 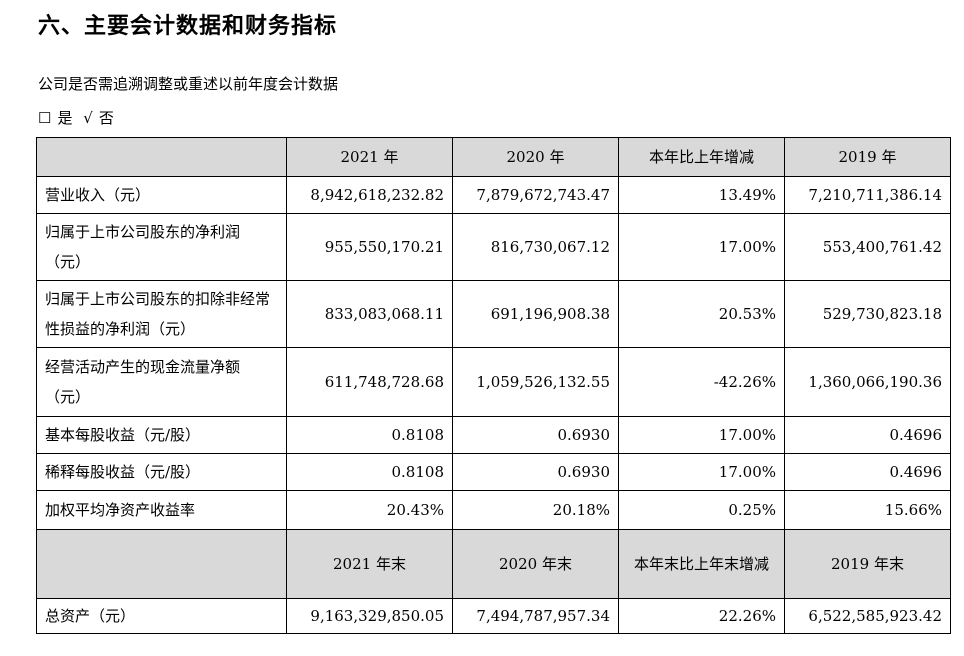 What do you see at coordinates (161, 314) in the screenshot?
I see `row-label: 归属于上市公司股东的扣除非经常性损益的净利润（元）` at bounding box center [161, 314].